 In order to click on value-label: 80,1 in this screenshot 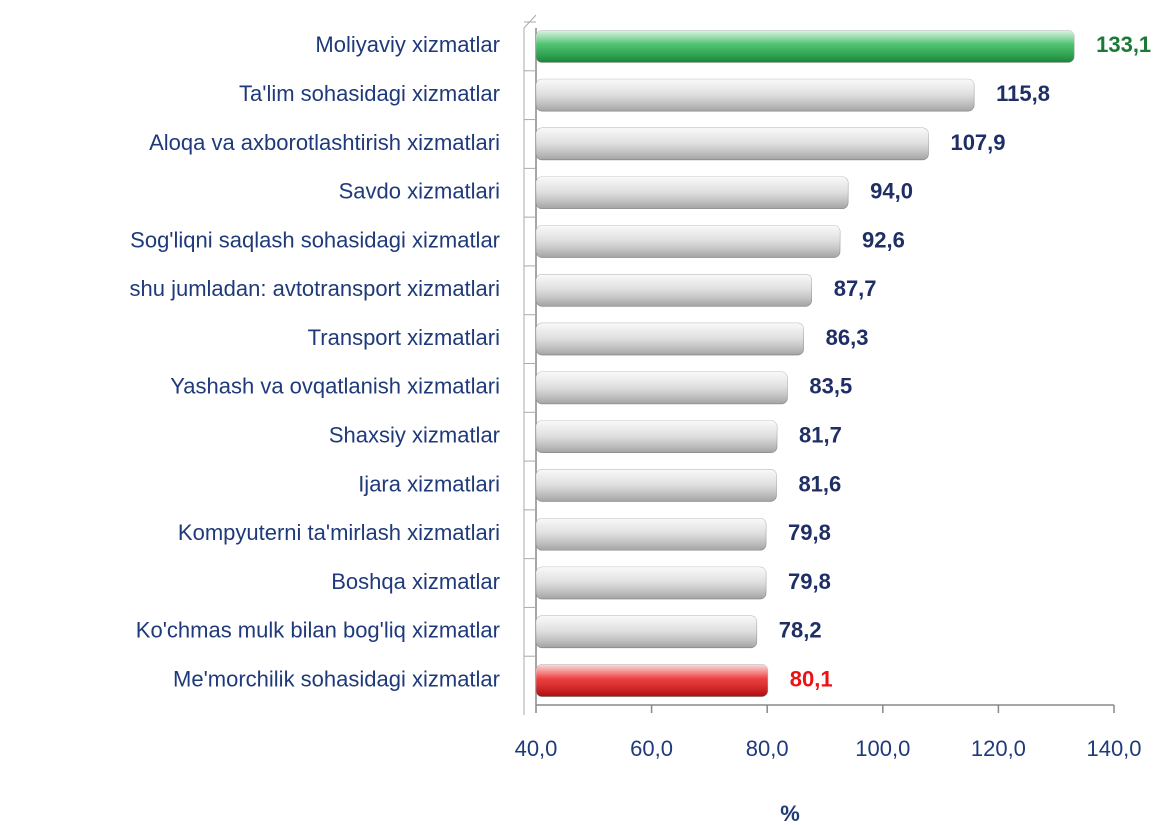, I will do `click(811, 678)`.